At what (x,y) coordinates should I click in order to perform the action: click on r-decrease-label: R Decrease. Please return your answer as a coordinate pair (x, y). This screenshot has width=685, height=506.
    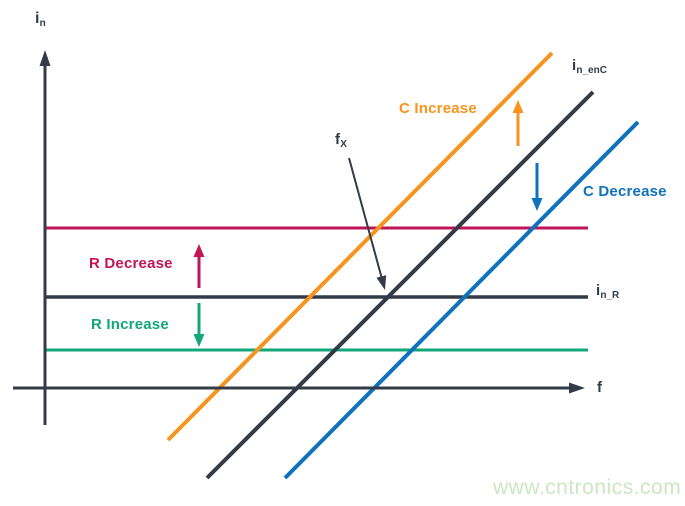
    Looking at the image, I should click on (131, 263).